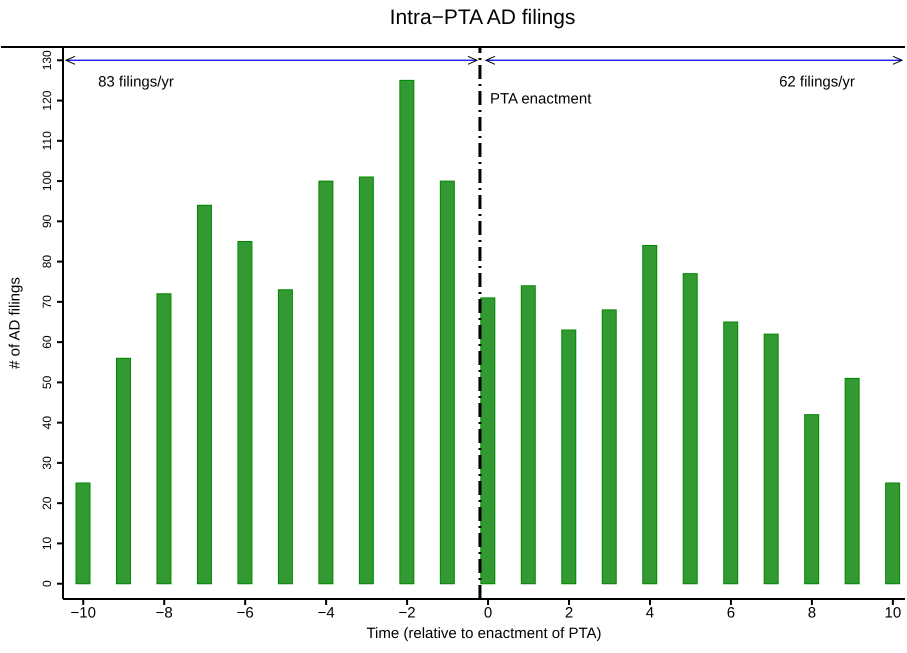 The height and width of the screenshot is (653, 907). I want to click on x-tick-label: 4, so click(650, 613).